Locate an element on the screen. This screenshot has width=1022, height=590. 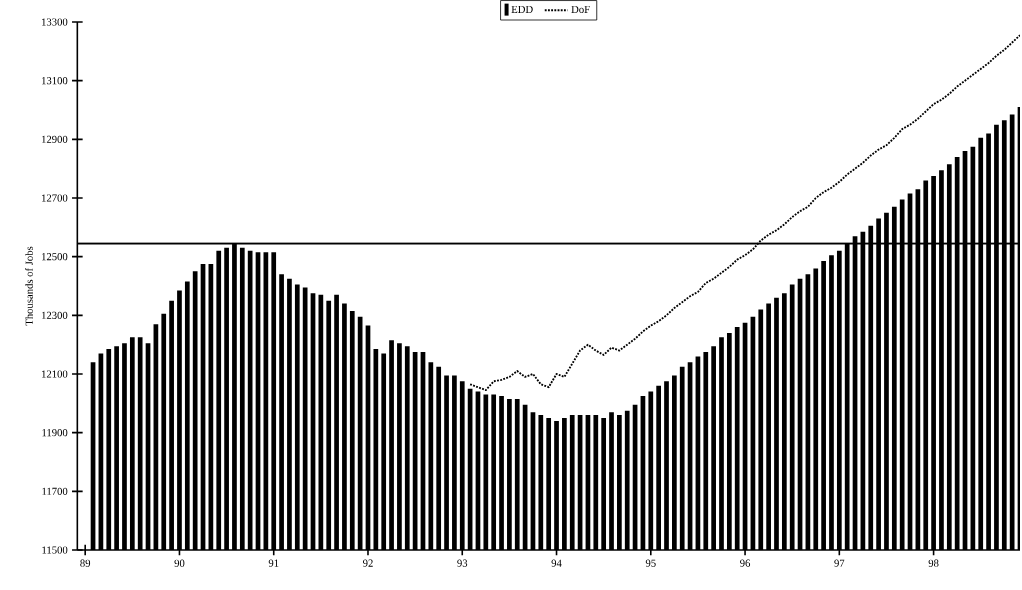
y-tick-label: 12300 is located at coordinates (55, 315).